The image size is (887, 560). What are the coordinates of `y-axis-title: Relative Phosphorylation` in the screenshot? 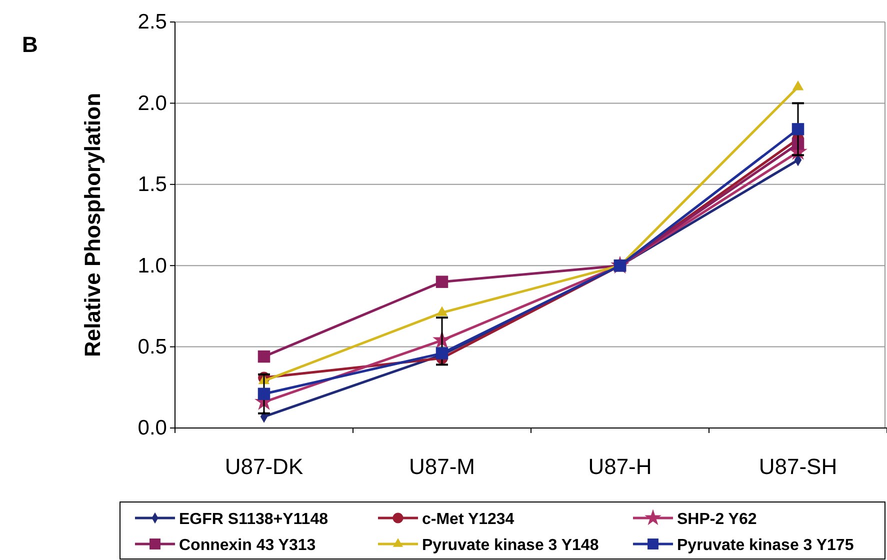 It's located at (92, 225).